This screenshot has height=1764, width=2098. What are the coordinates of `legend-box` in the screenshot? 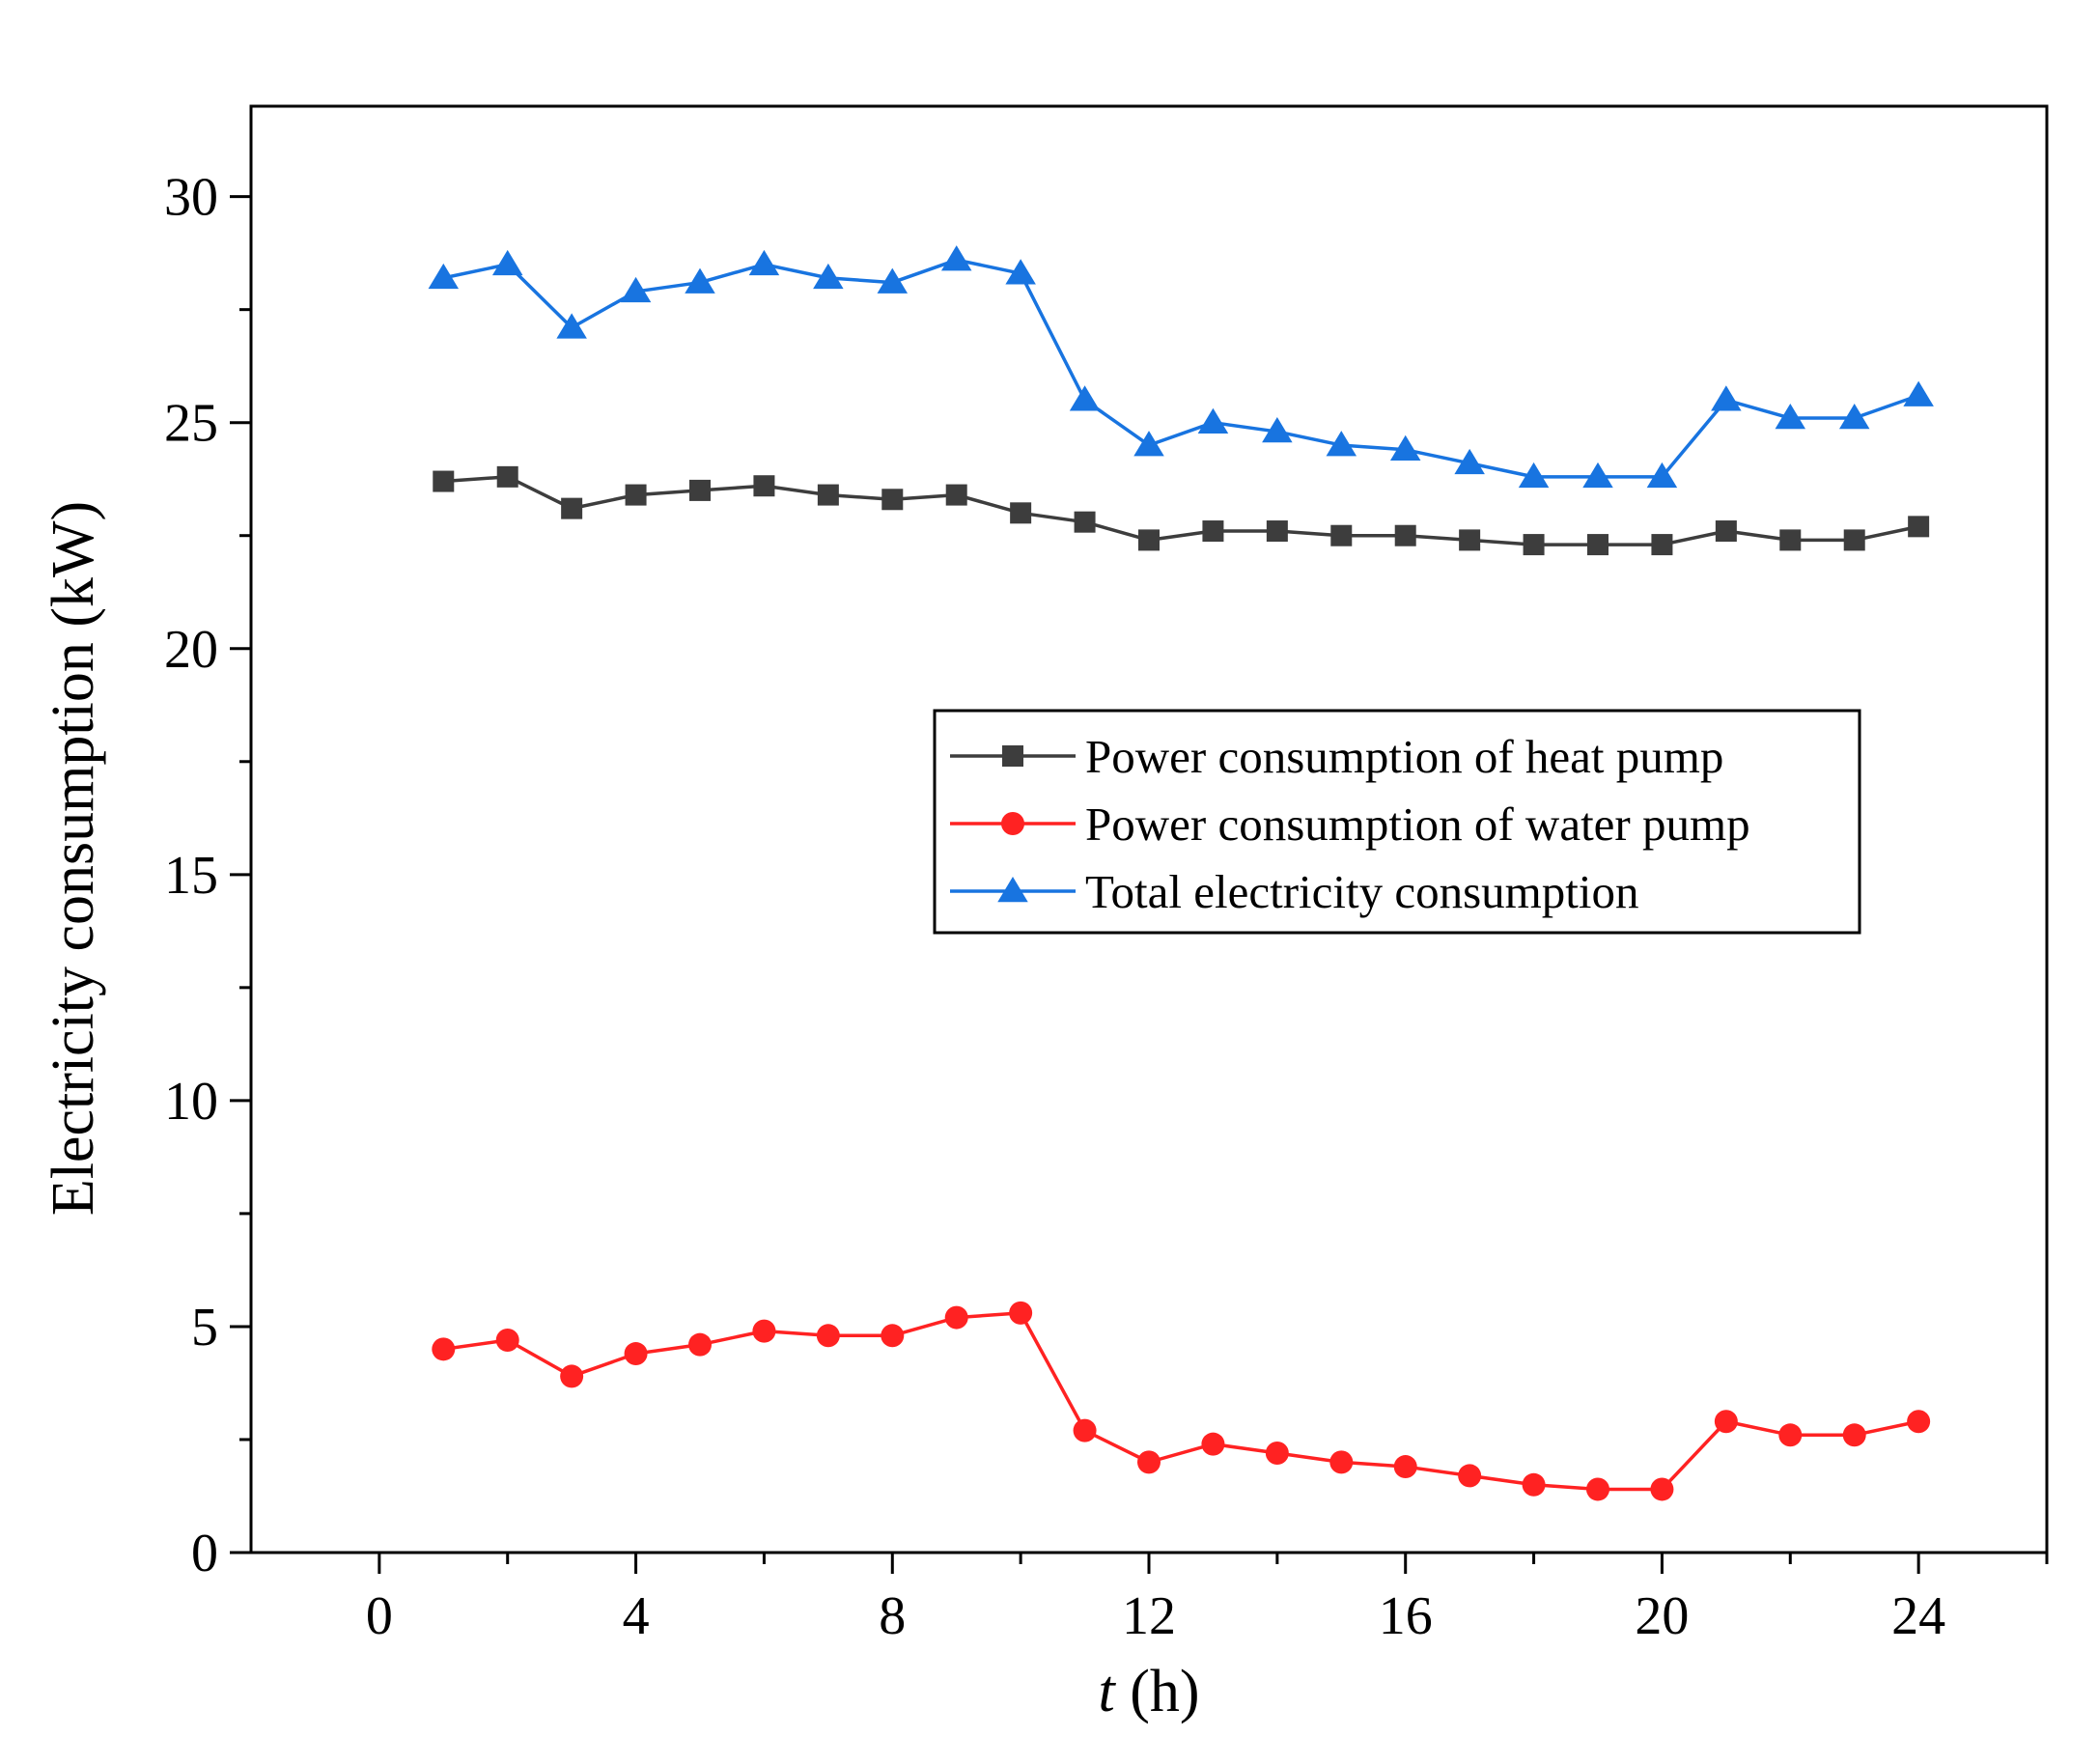 It's located at (1397, 822).